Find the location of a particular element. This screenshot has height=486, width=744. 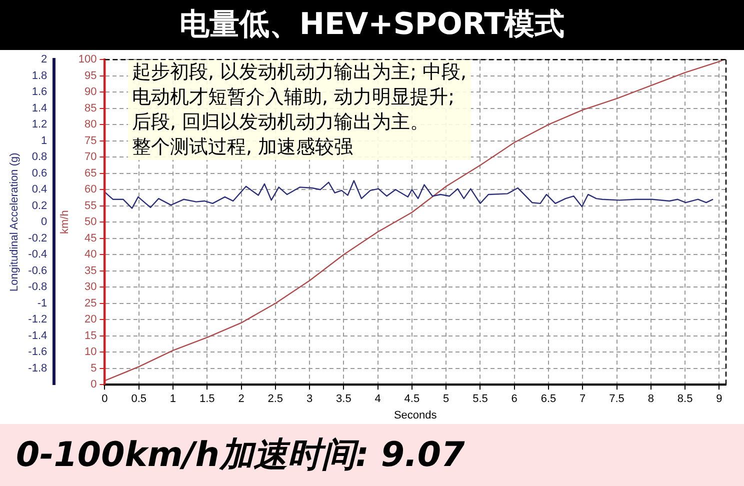

annotation: 电动机才短暂介入辅助, 动力明显提升; is located at coordinates (294, 97).